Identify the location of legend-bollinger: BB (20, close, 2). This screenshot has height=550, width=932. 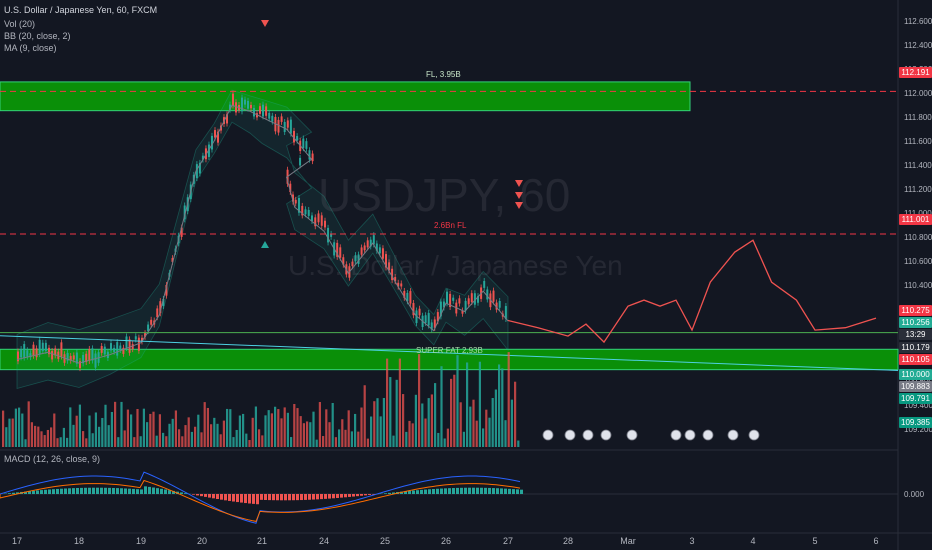
(37, 36).